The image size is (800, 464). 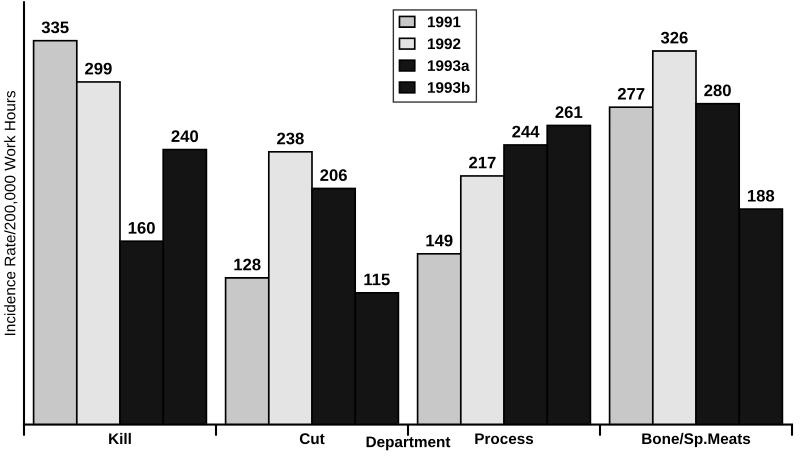 I want to click on data-label: 240, so click(x=184, y=136).